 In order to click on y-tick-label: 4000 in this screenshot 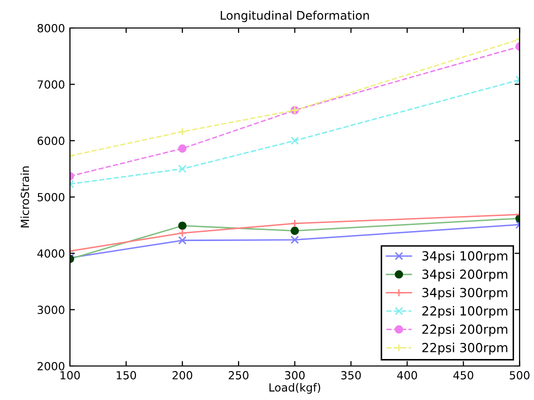, I will do `click(50, 253)`.